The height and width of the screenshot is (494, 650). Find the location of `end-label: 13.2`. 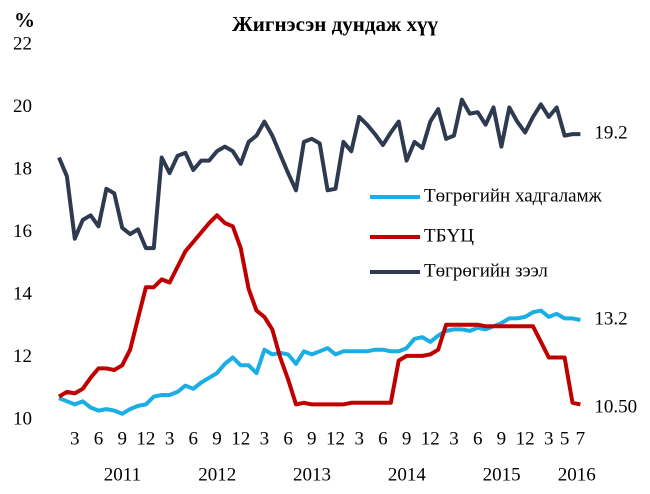

end-label: 13.2 is located at coordinates (610, 318).